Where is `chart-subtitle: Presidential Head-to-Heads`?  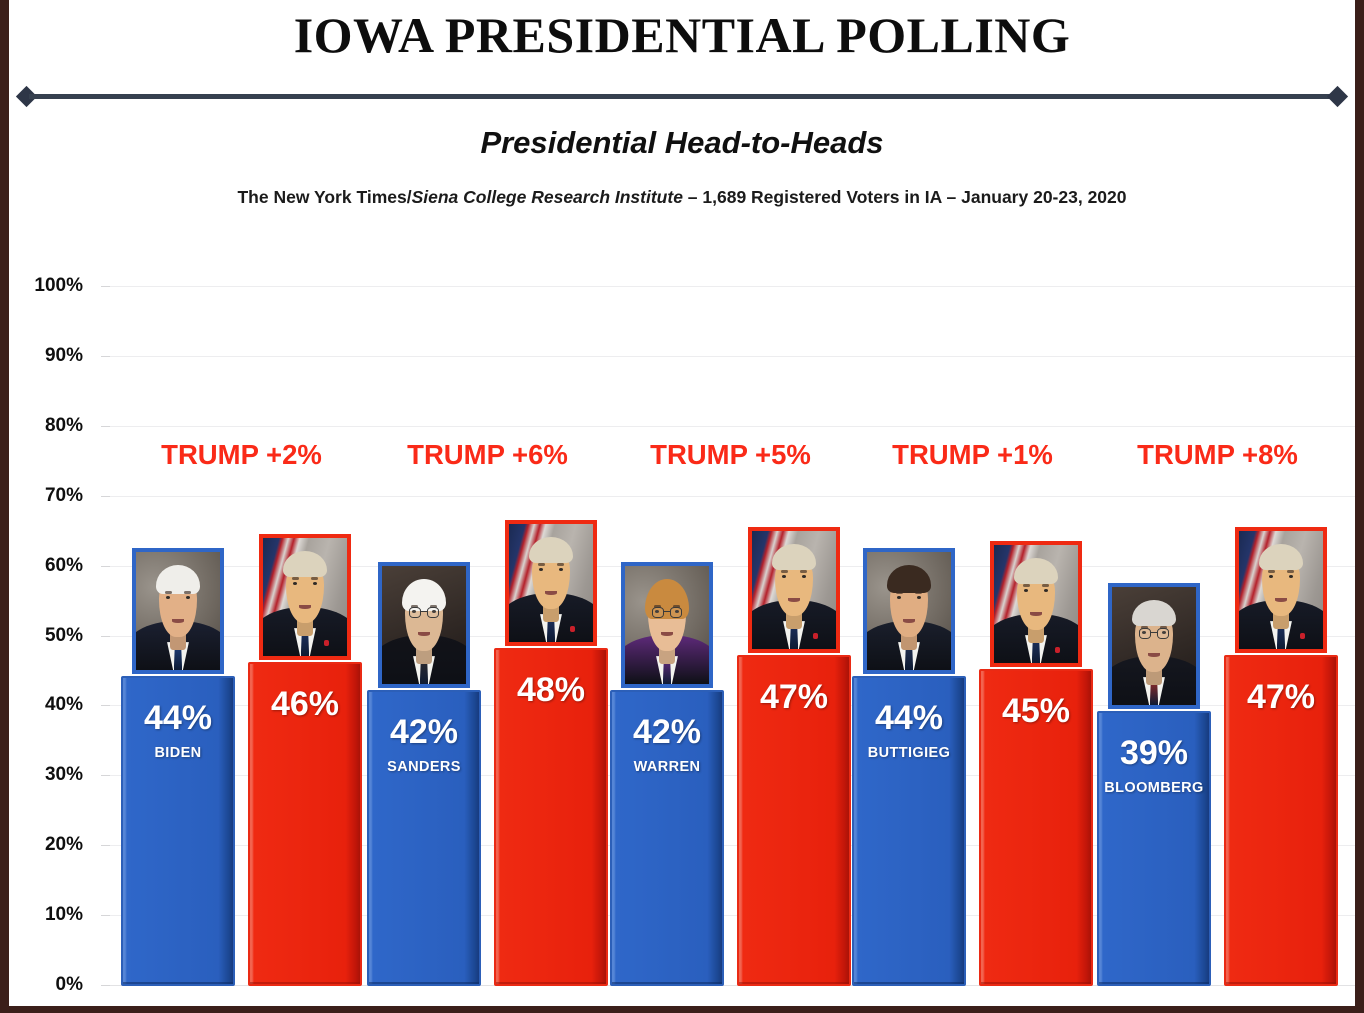
chart-subtitle: Presidential Head-to-Heads is located at coordinates (682, 142).